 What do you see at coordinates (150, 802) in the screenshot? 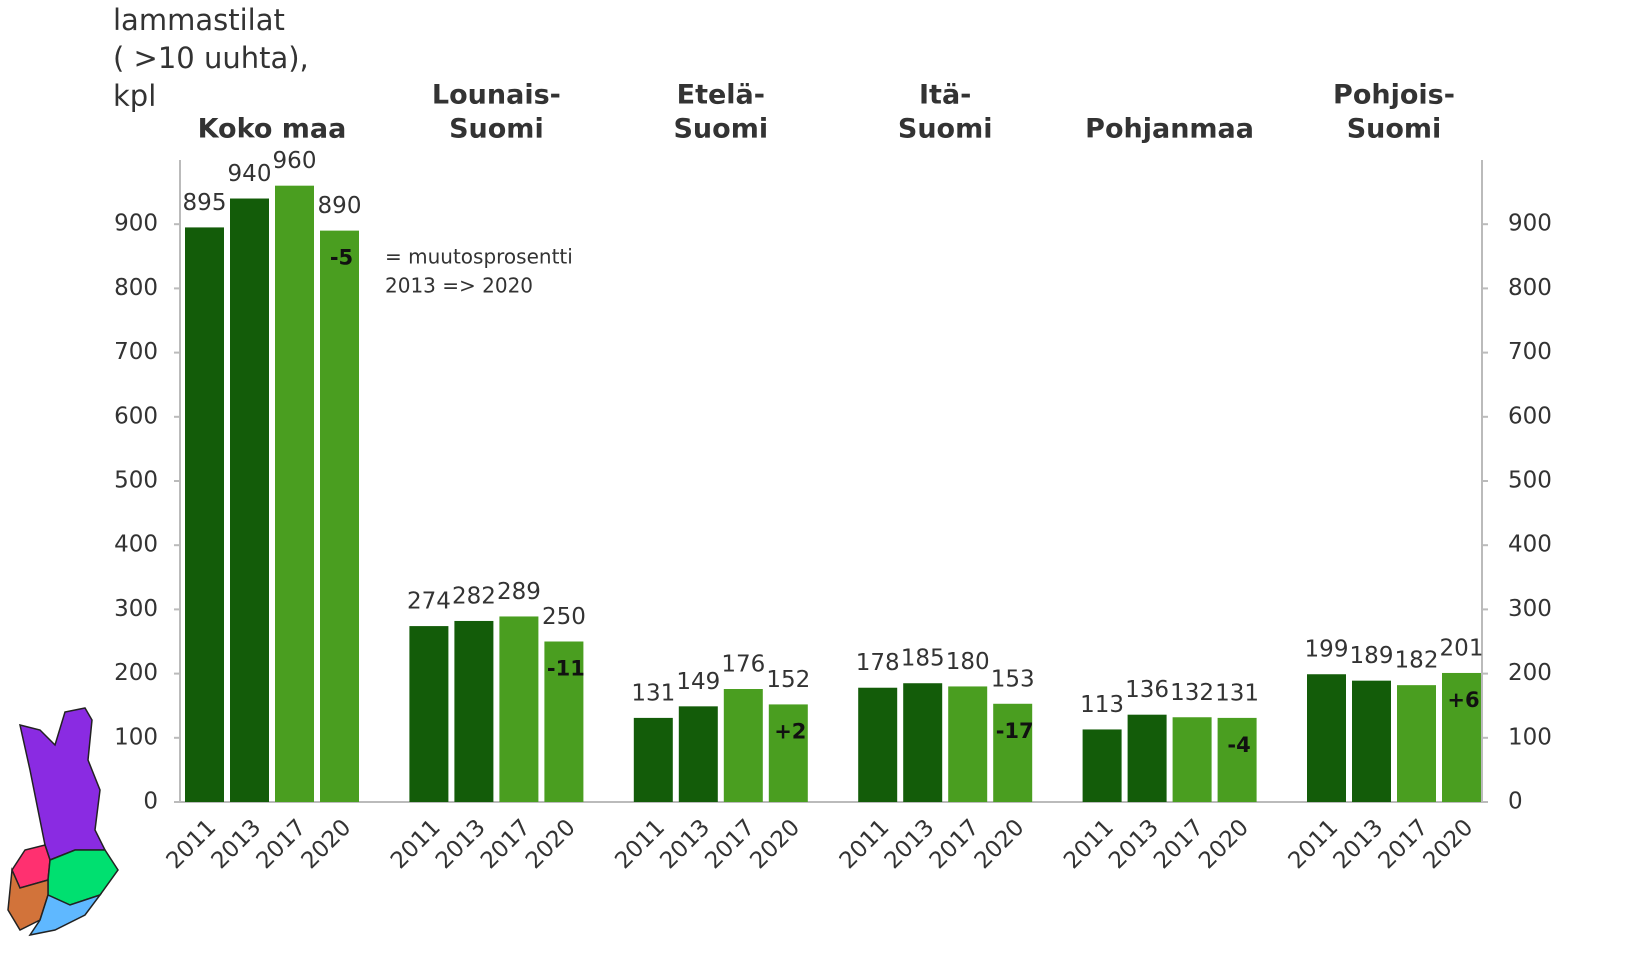
I see `y-tick-label: 0` at bounding box center [150, 802].